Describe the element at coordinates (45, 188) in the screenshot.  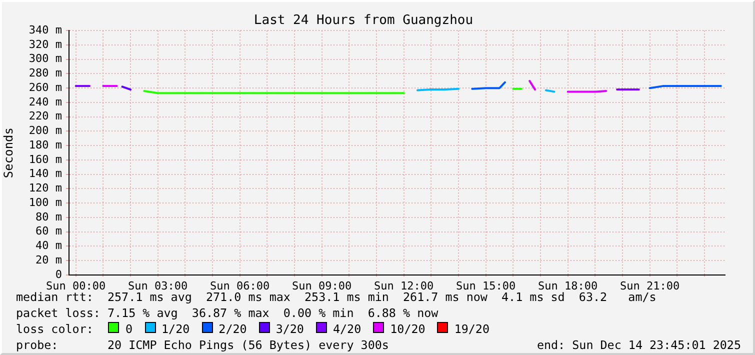
I see `y-tick-label: 120 m` at that location.